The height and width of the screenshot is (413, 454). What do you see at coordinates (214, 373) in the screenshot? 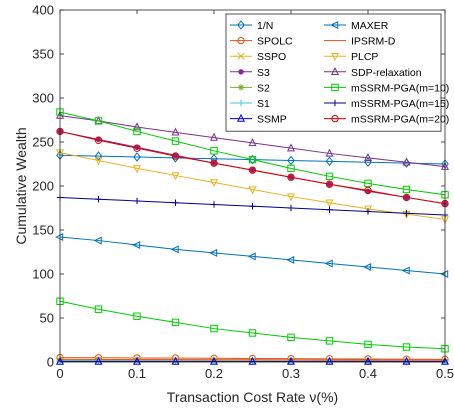
I see `x-tick-label: 0.2` at bounding box center [214, 373].